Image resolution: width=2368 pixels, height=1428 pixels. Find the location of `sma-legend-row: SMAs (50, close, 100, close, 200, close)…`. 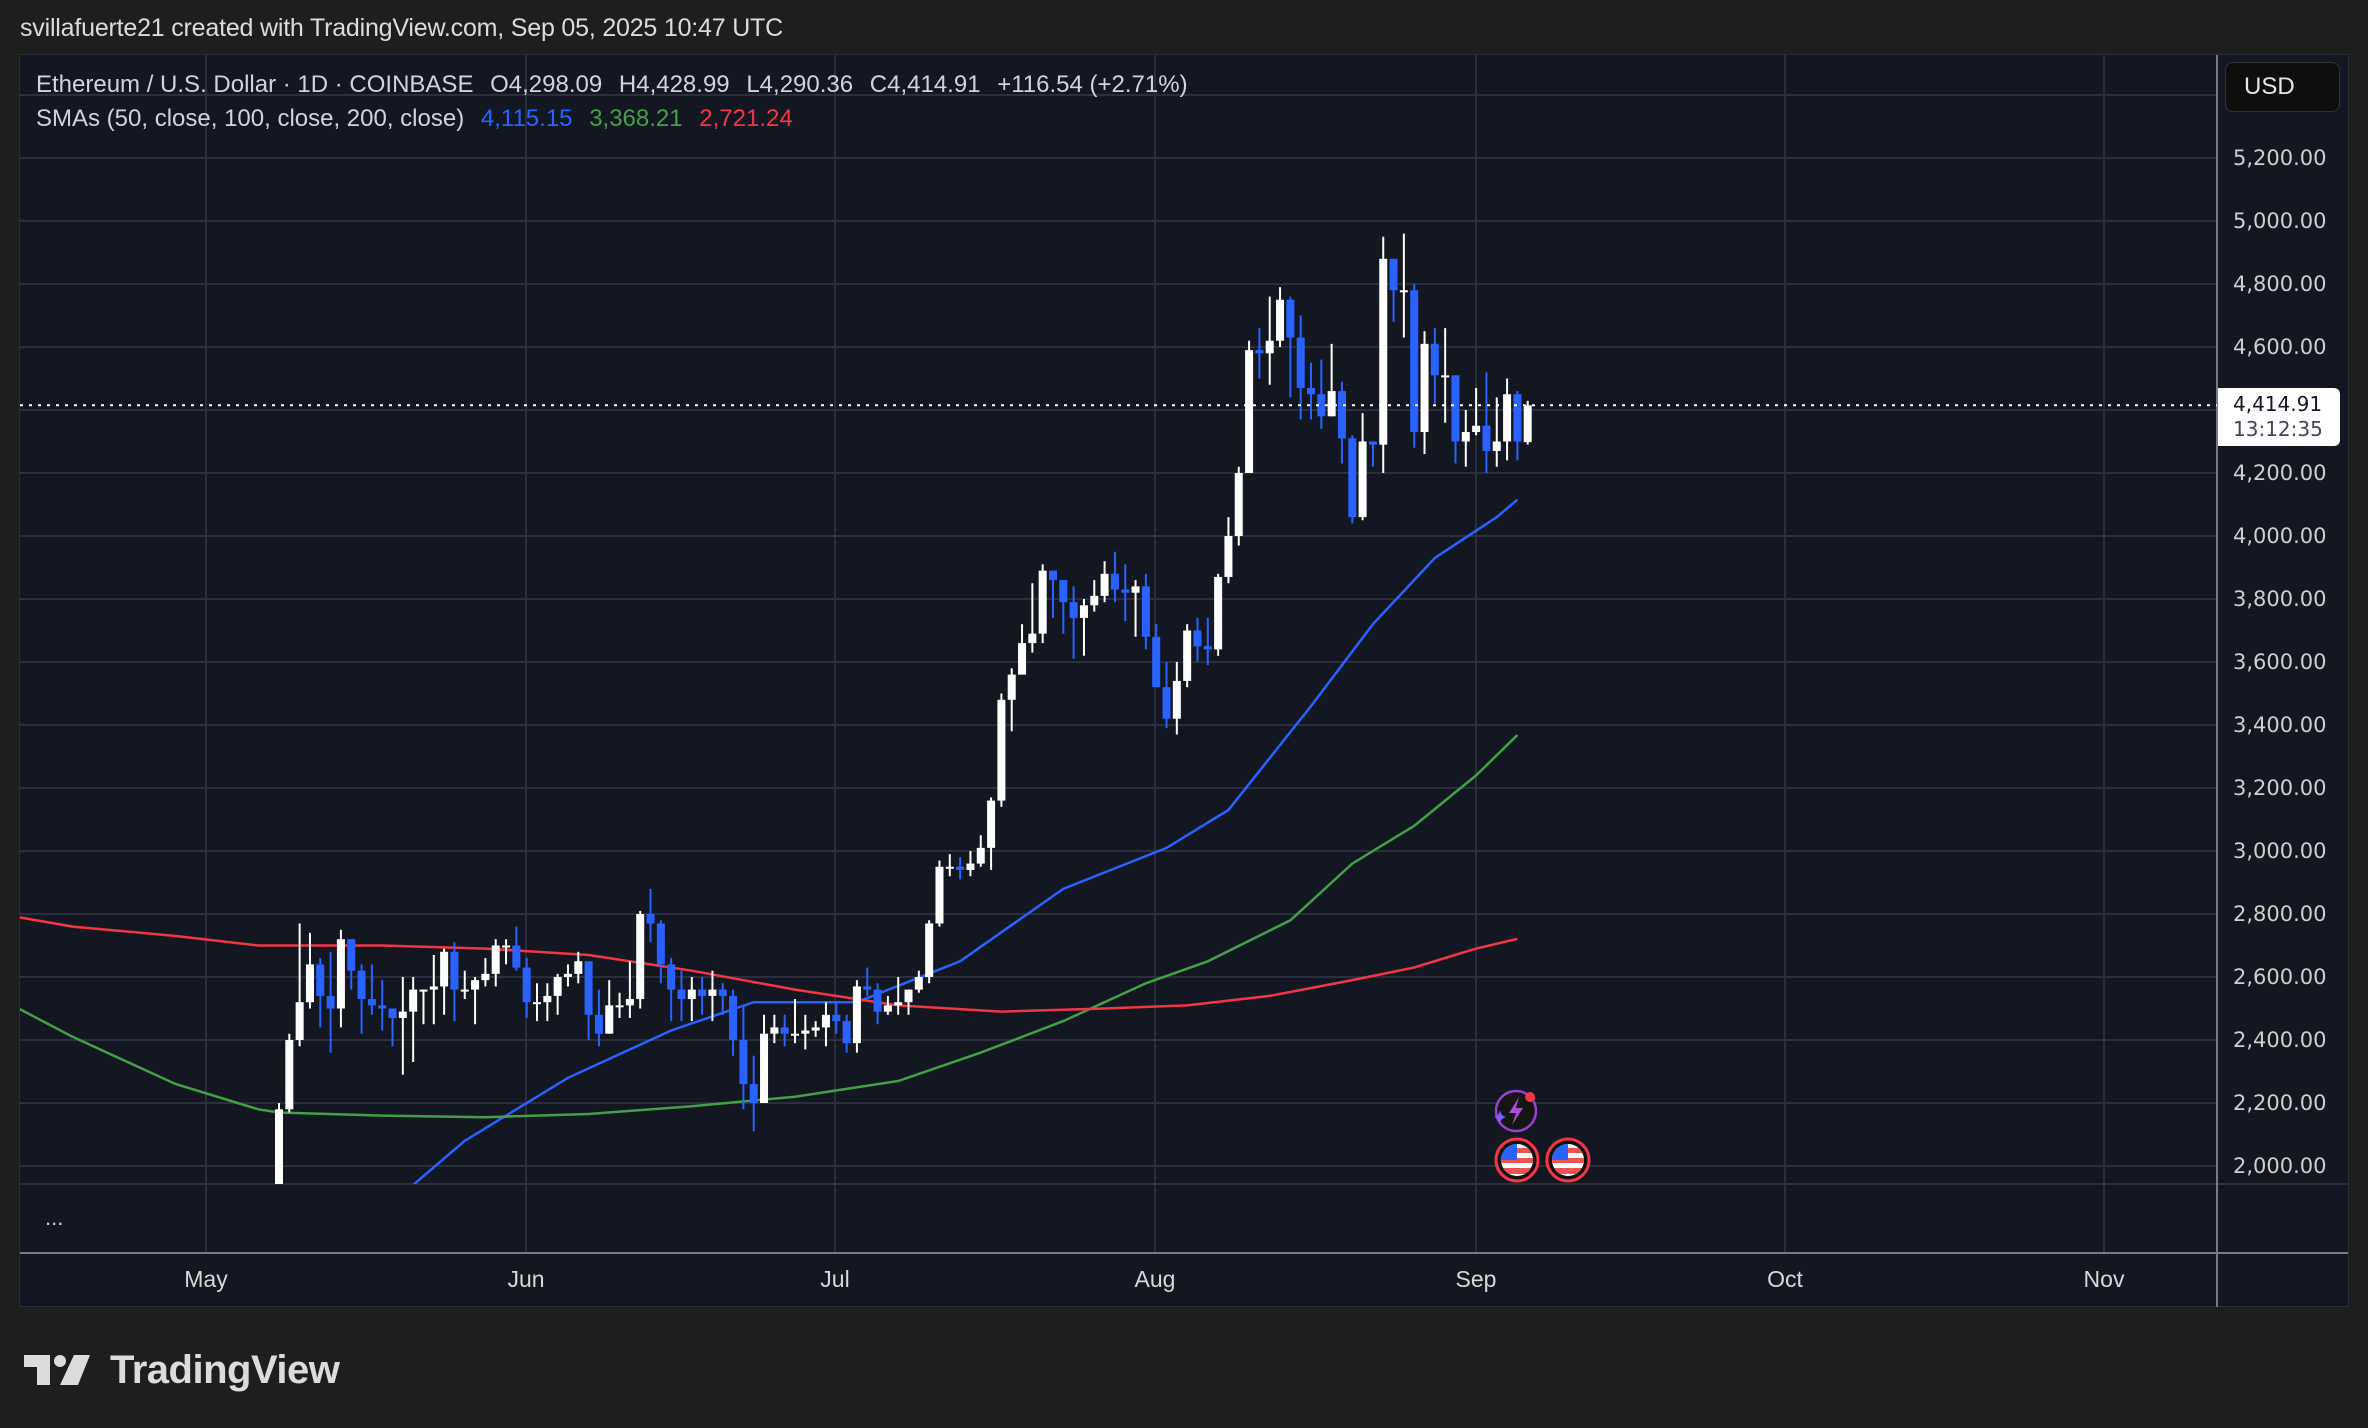

sma-legend-row: SMAs (50, close, 100, close, 200, close)… is located at coordinates (617, 119).